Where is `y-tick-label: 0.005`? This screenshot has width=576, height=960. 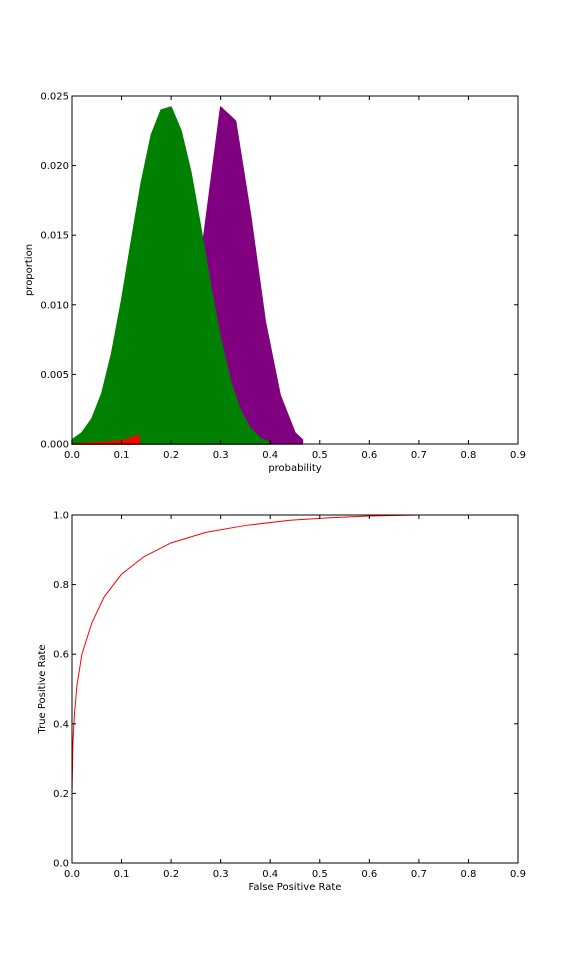
y-tick-label: 0.005 is located at coordinates (54, 375).